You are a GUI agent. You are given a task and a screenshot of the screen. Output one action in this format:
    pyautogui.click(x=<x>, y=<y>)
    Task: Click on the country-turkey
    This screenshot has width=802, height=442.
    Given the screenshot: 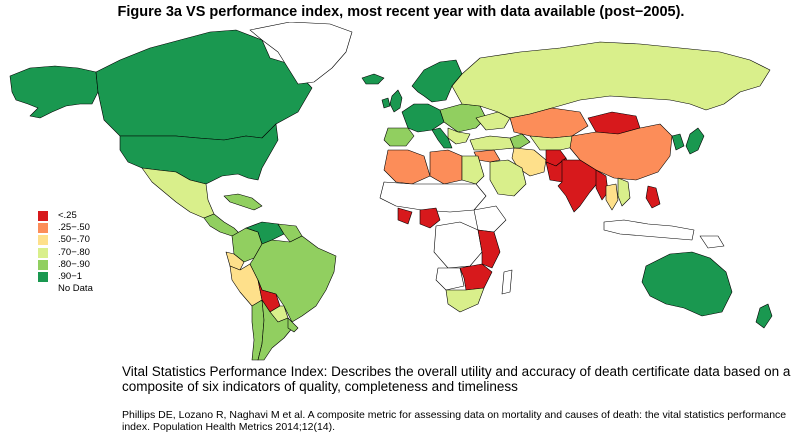 What is the action you would take?
    pyautogui.click(x=492, y=143)
    